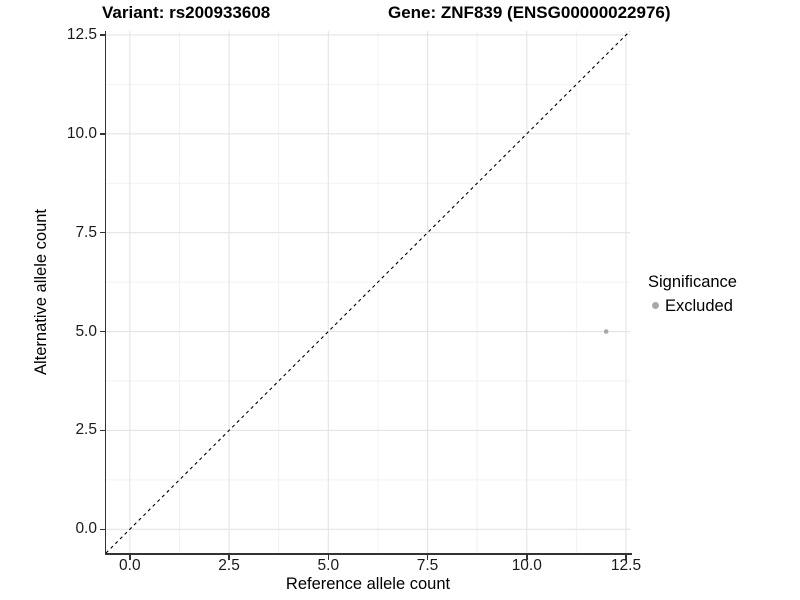 The image size is (800, 600). I want to click on x-tick-label: 0.0, so click(130, 565).